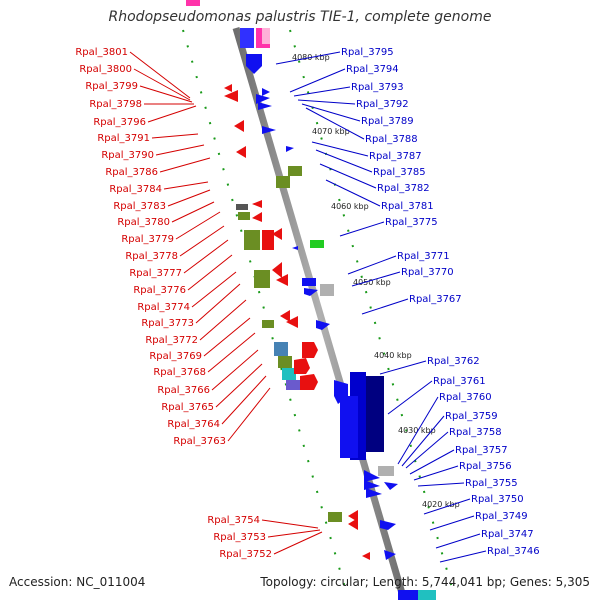  What do you see at coordinates (187, 407) in the screenshot?
I see `gene-label: Rpal_3765` at bounding box center [187, 407].